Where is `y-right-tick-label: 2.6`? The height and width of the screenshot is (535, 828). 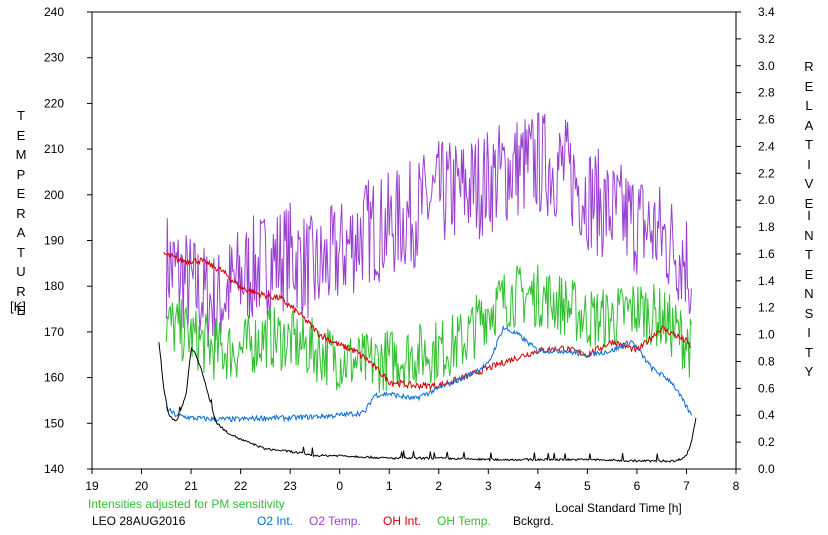
y-right-tick-label: 2.6 is located at coordinates (766, 120).